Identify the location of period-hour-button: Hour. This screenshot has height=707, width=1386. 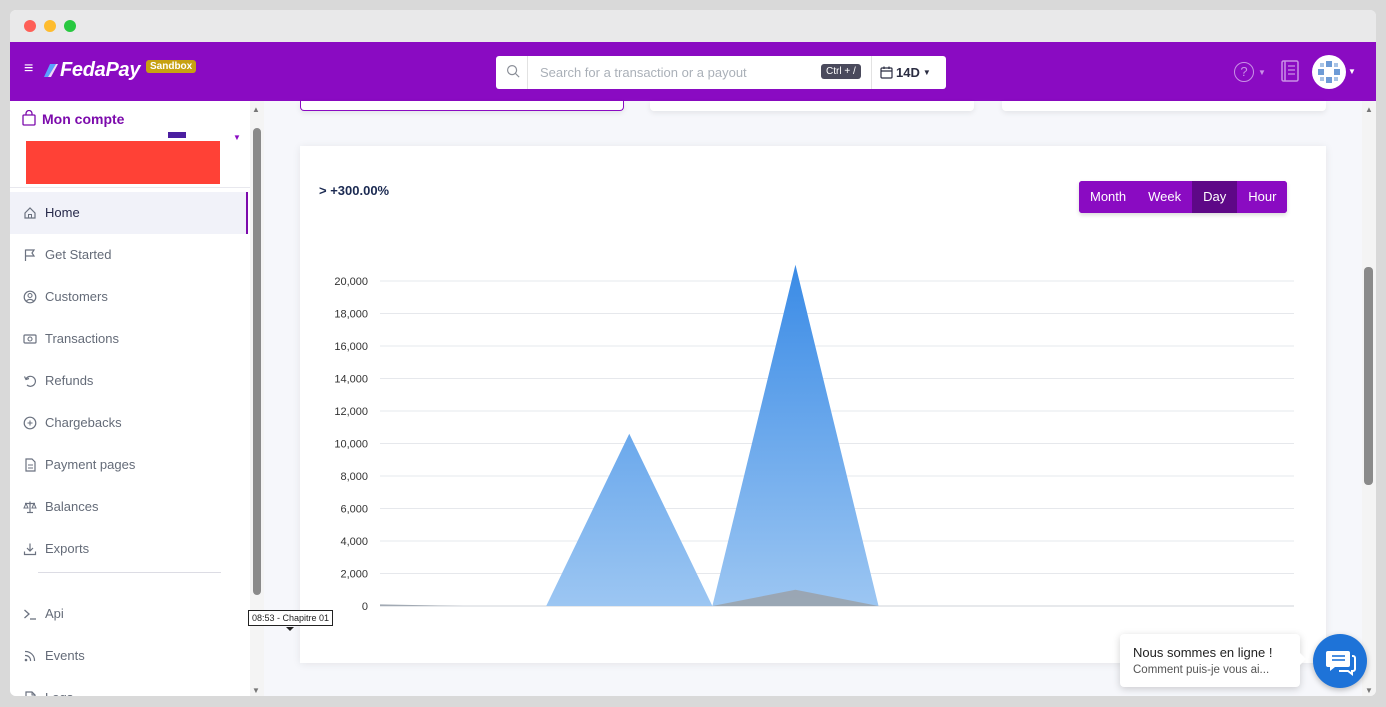
(1262, 197).